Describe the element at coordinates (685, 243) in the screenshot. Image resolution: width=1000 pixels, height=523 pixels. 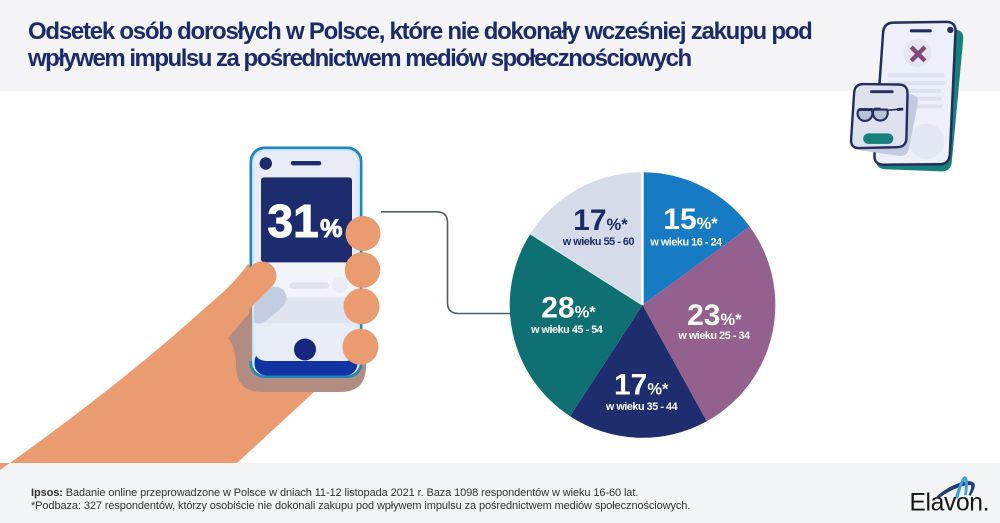
I see `svg-text: w wieku 16 - 24` at that location.